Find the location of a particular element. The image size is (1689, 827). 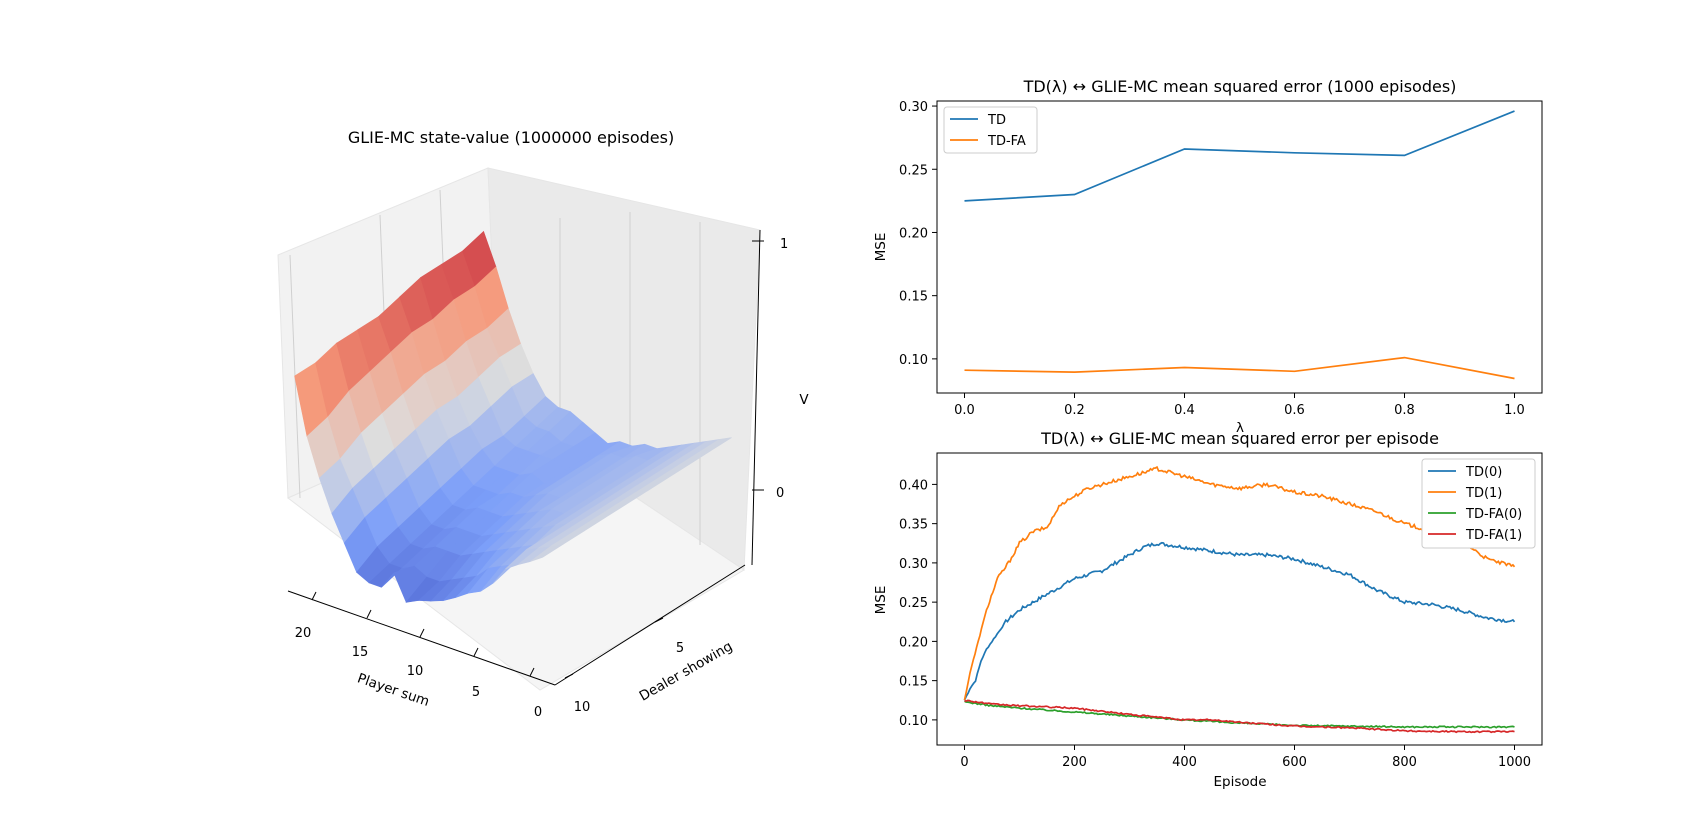

episode-y-ticks: 0.10 0.15 0.20 0.25 0.30 0.35 0.40 is located at coordinates (918, 603).